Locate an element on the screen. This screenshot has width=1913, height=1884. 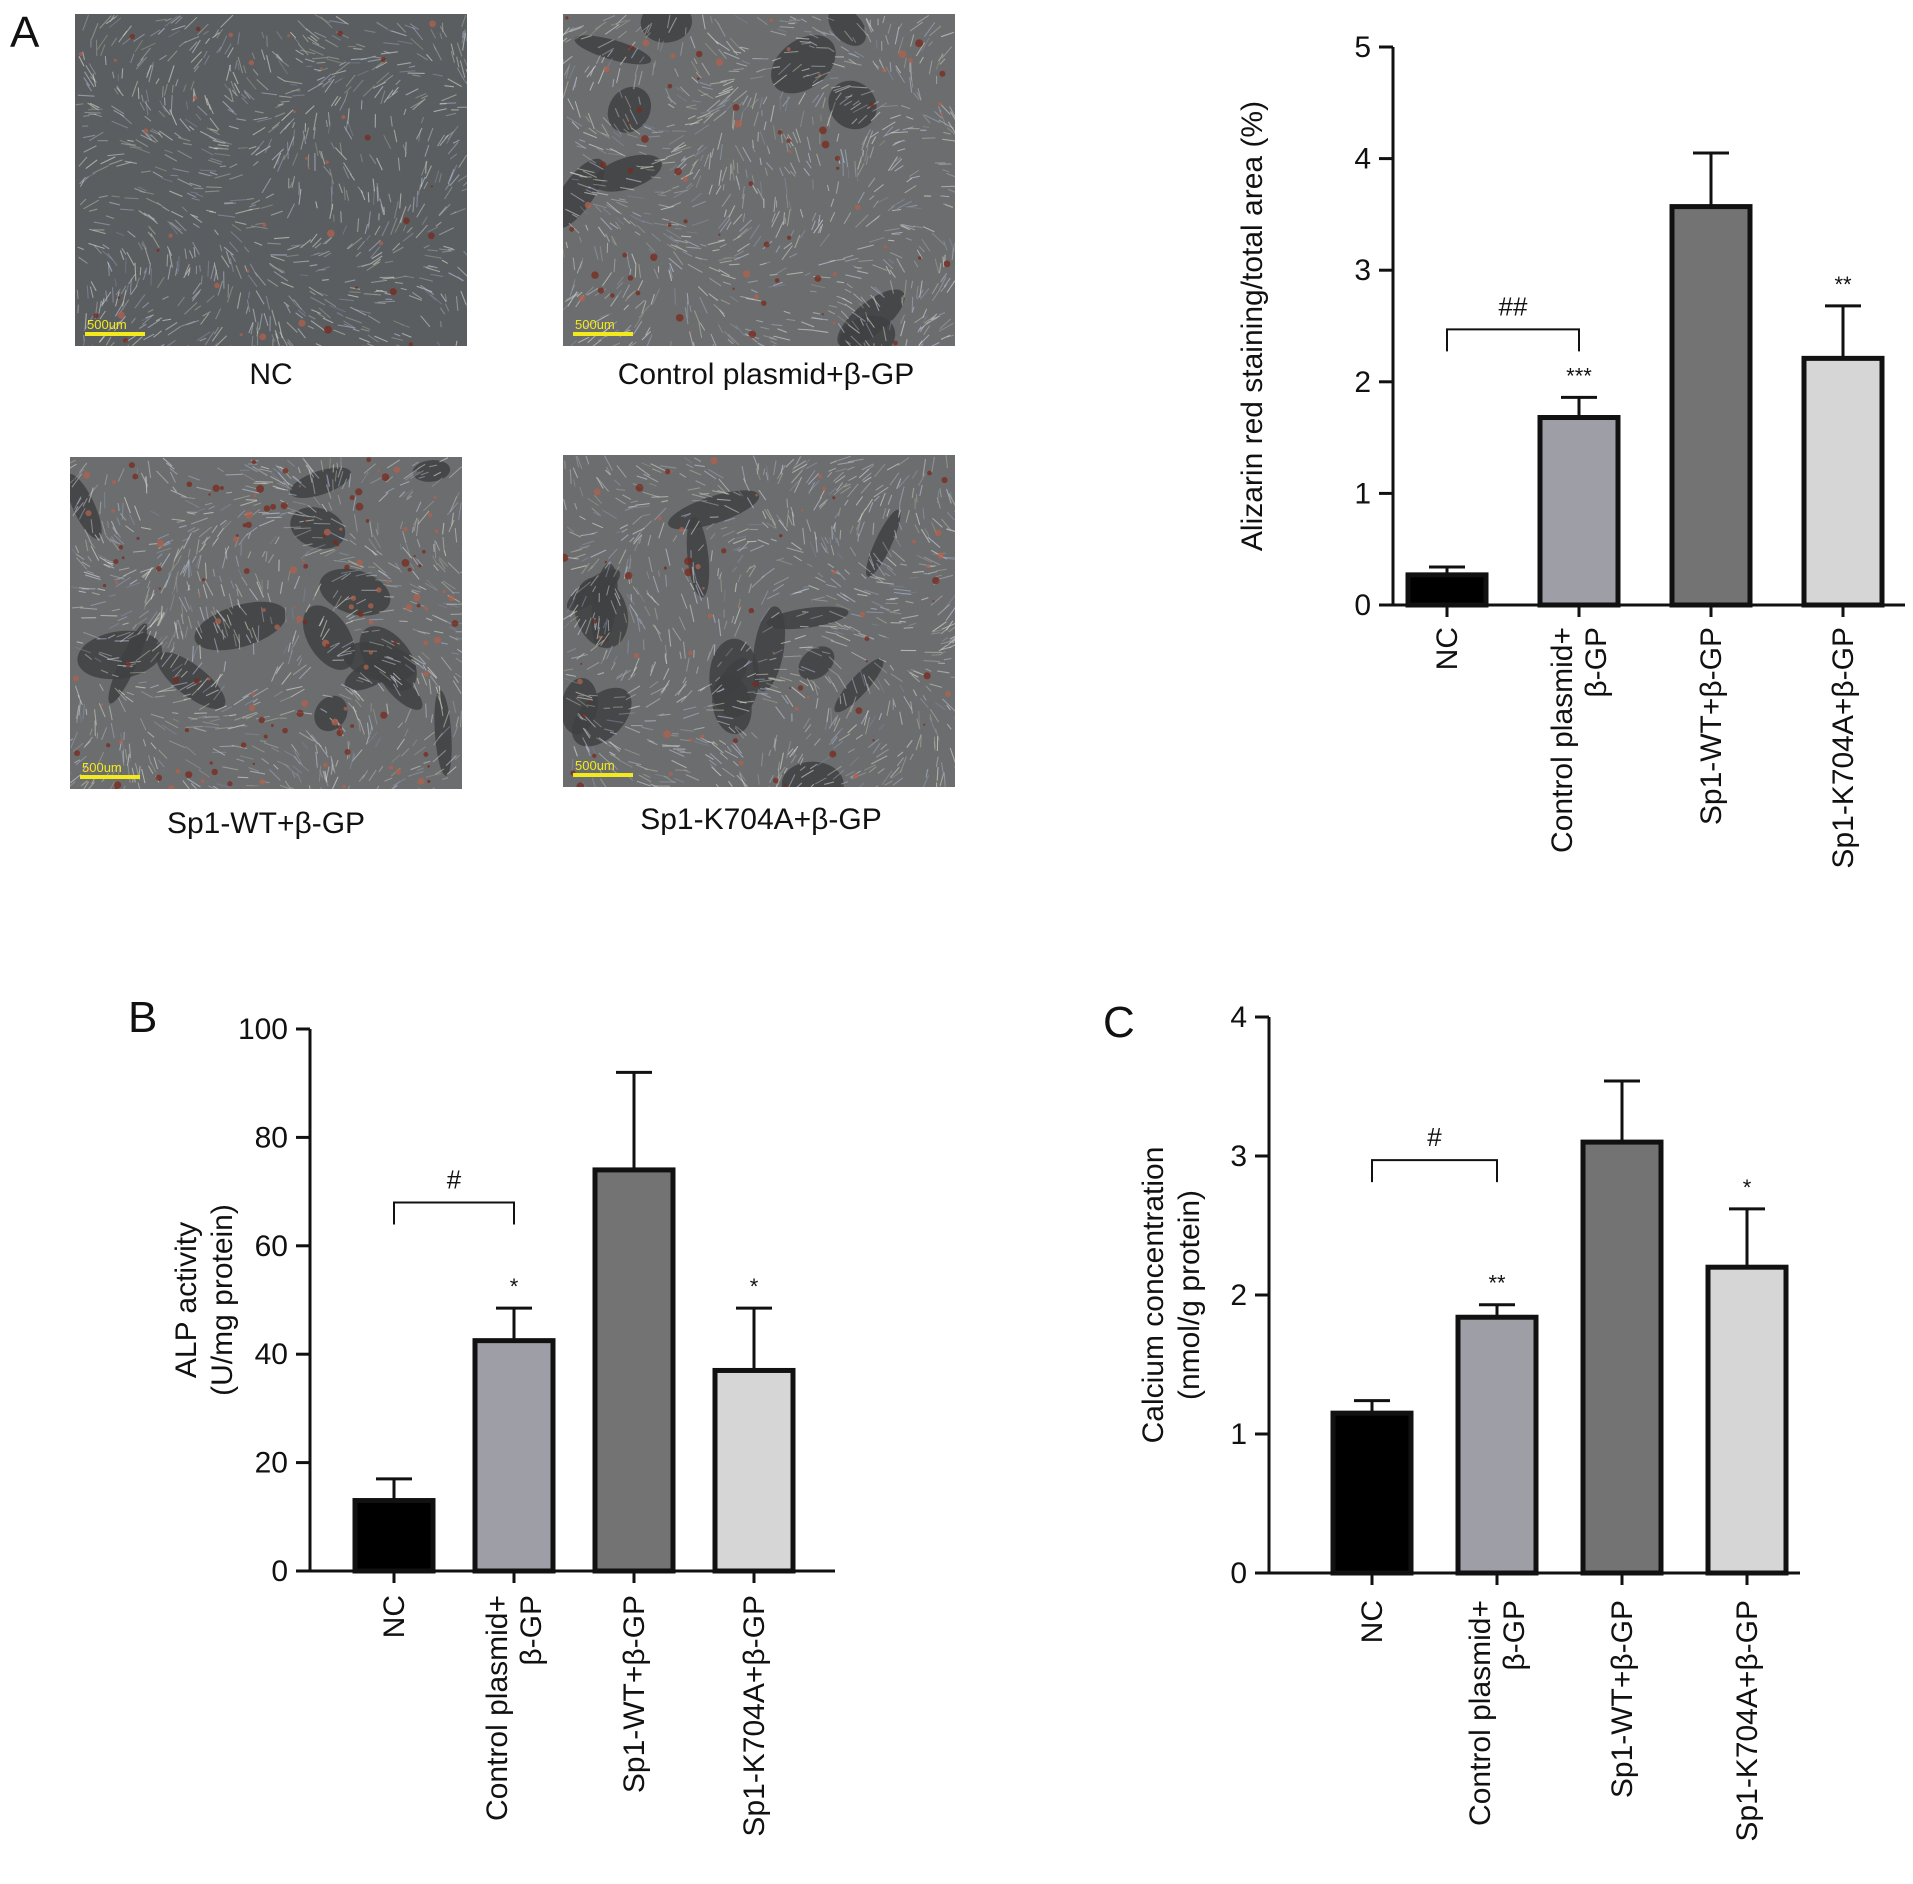
panel-letter-c: C is located at coordinates (1119, 1022).